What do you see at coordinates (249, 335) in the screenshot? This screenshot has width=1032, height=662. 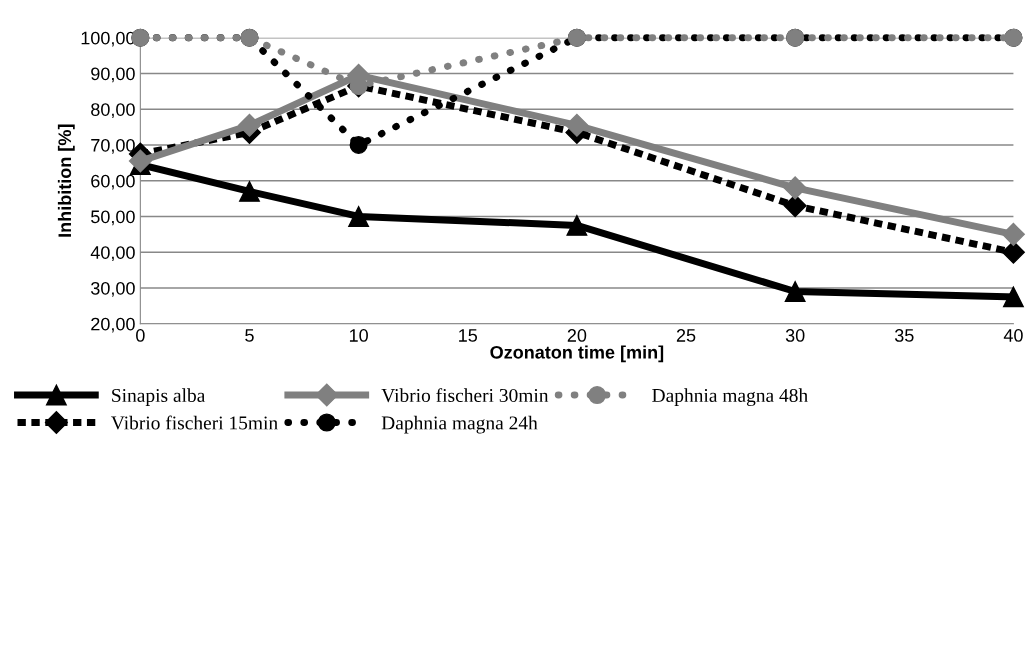 I see `x-tick-label: 5` at bounding box center [249, 335].